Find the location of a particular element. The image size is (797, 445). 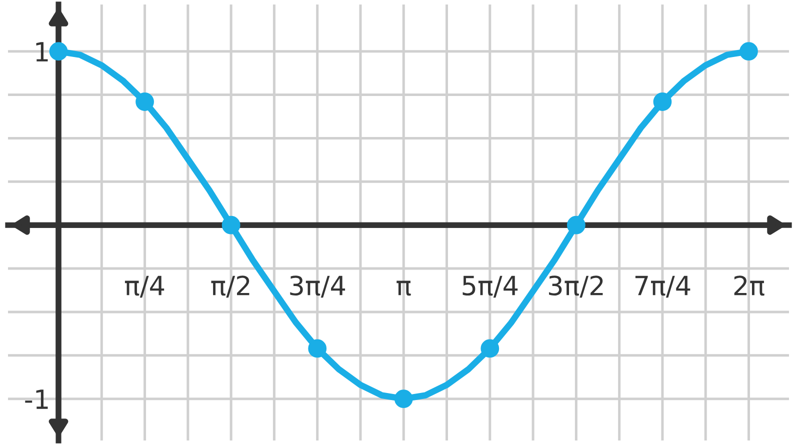

x-tick-label: 7π/4 is located at coordinates (662, 287).